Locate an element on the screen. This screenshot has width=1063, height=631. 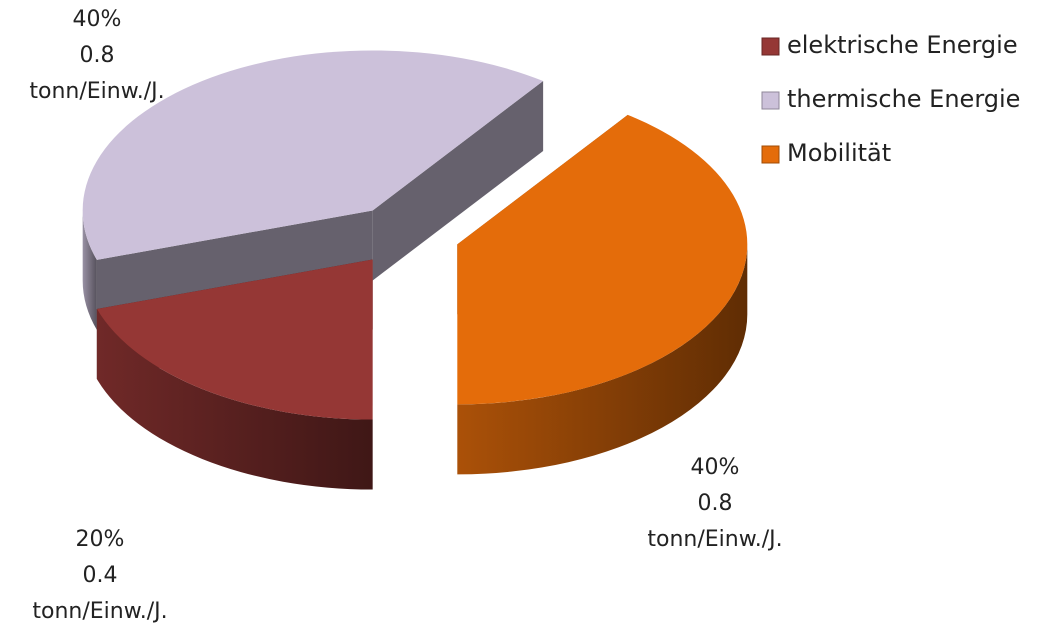
data-label: 20% is located at coordinates (100, 539).